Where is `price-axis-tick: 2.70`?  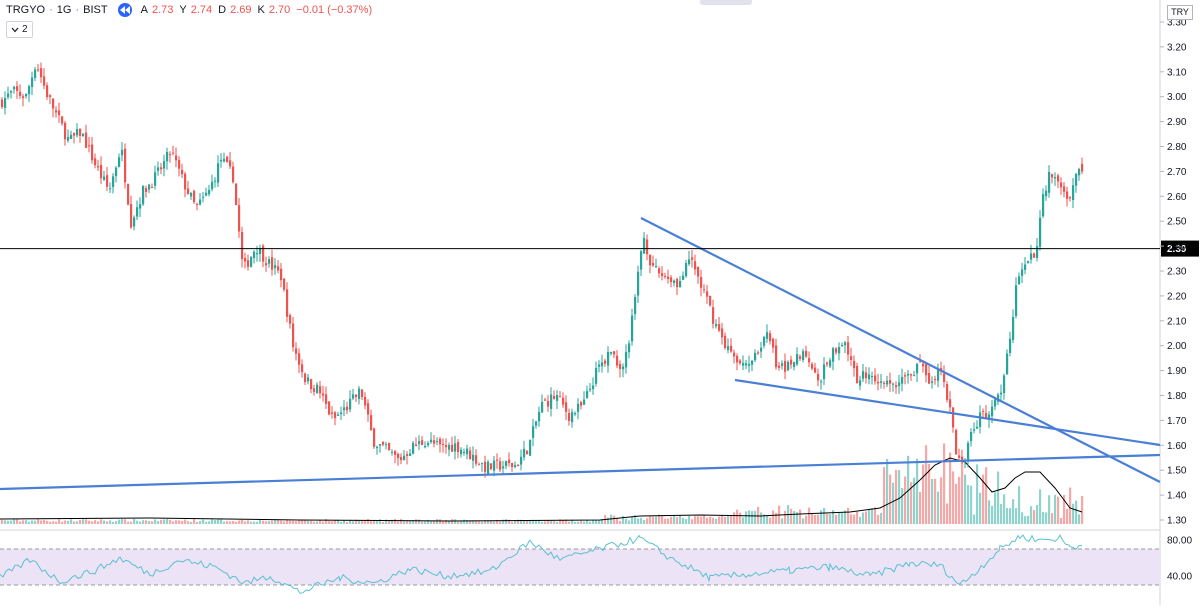
price-axis-tick: 2.70 is located at coordinates (1177, 172).